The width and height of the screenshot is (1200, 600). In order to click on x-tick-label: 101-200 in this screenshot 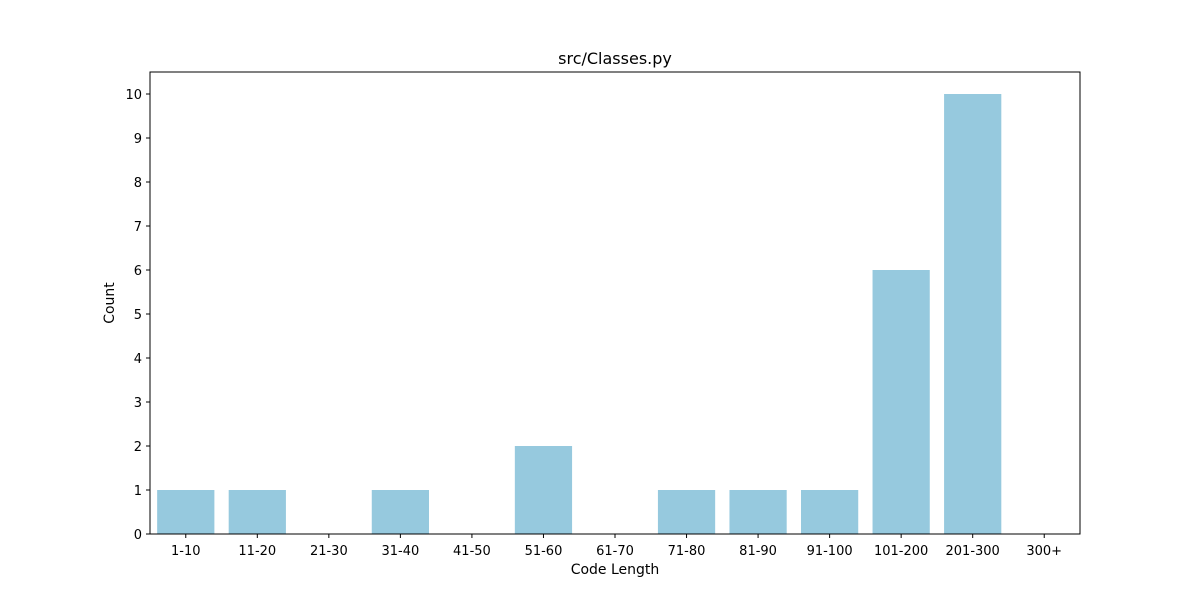, I will do `click(901, 551)`.